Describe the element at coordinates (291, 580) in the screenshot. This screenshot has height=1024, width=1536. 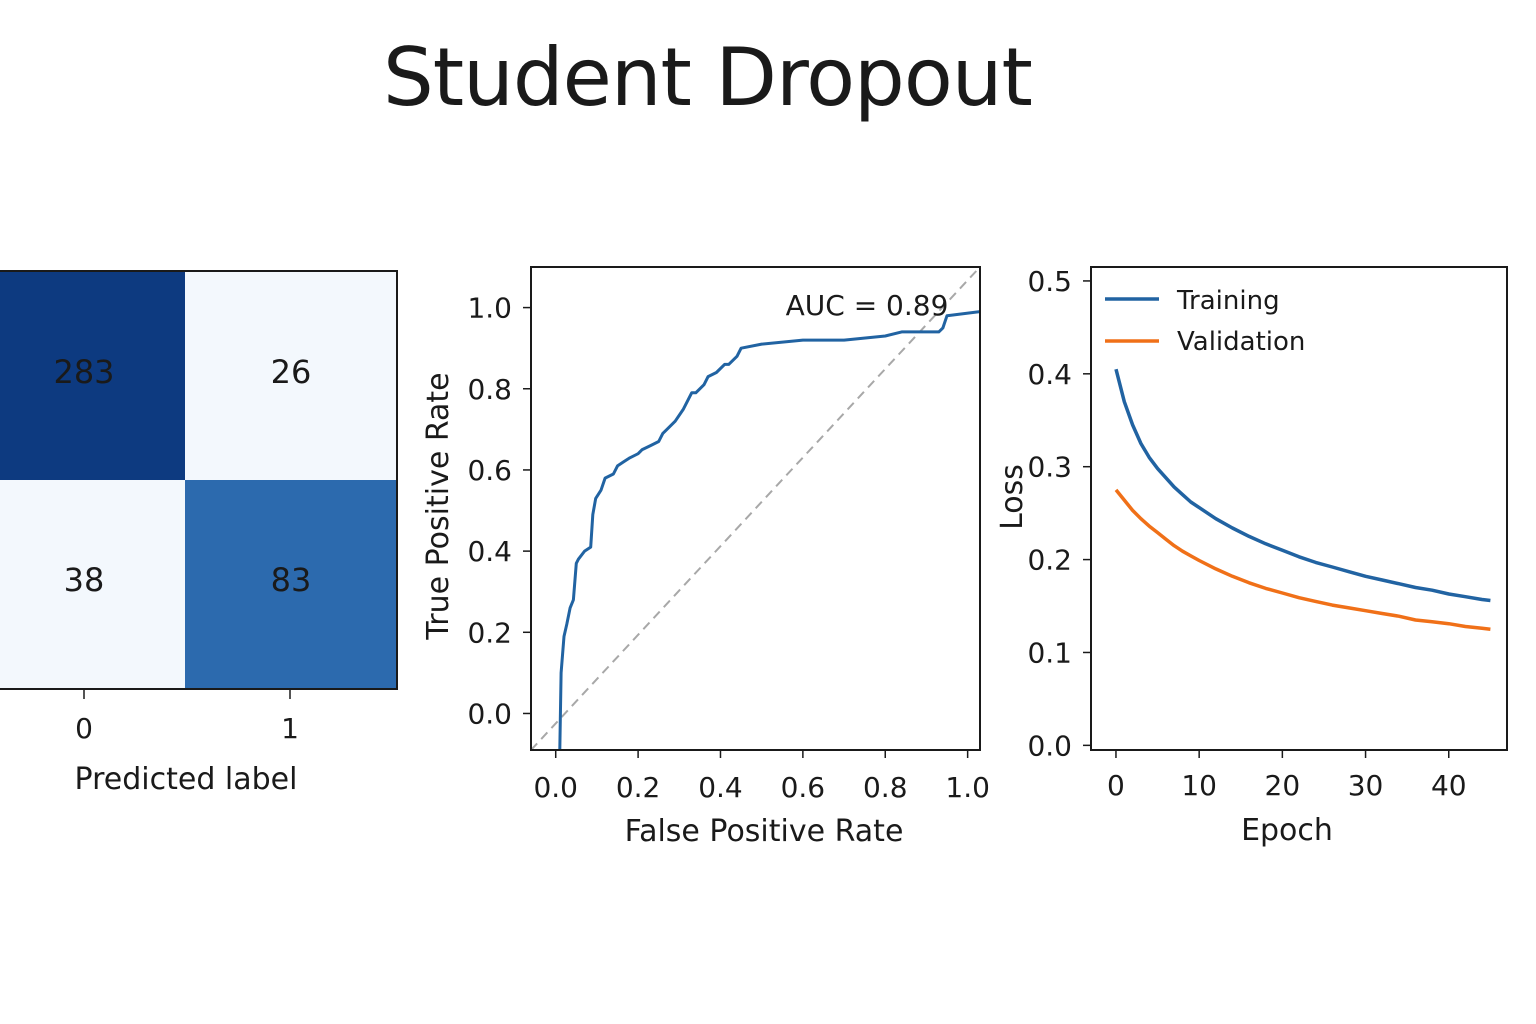
I see `cm-value-1-1: 83` at that location.